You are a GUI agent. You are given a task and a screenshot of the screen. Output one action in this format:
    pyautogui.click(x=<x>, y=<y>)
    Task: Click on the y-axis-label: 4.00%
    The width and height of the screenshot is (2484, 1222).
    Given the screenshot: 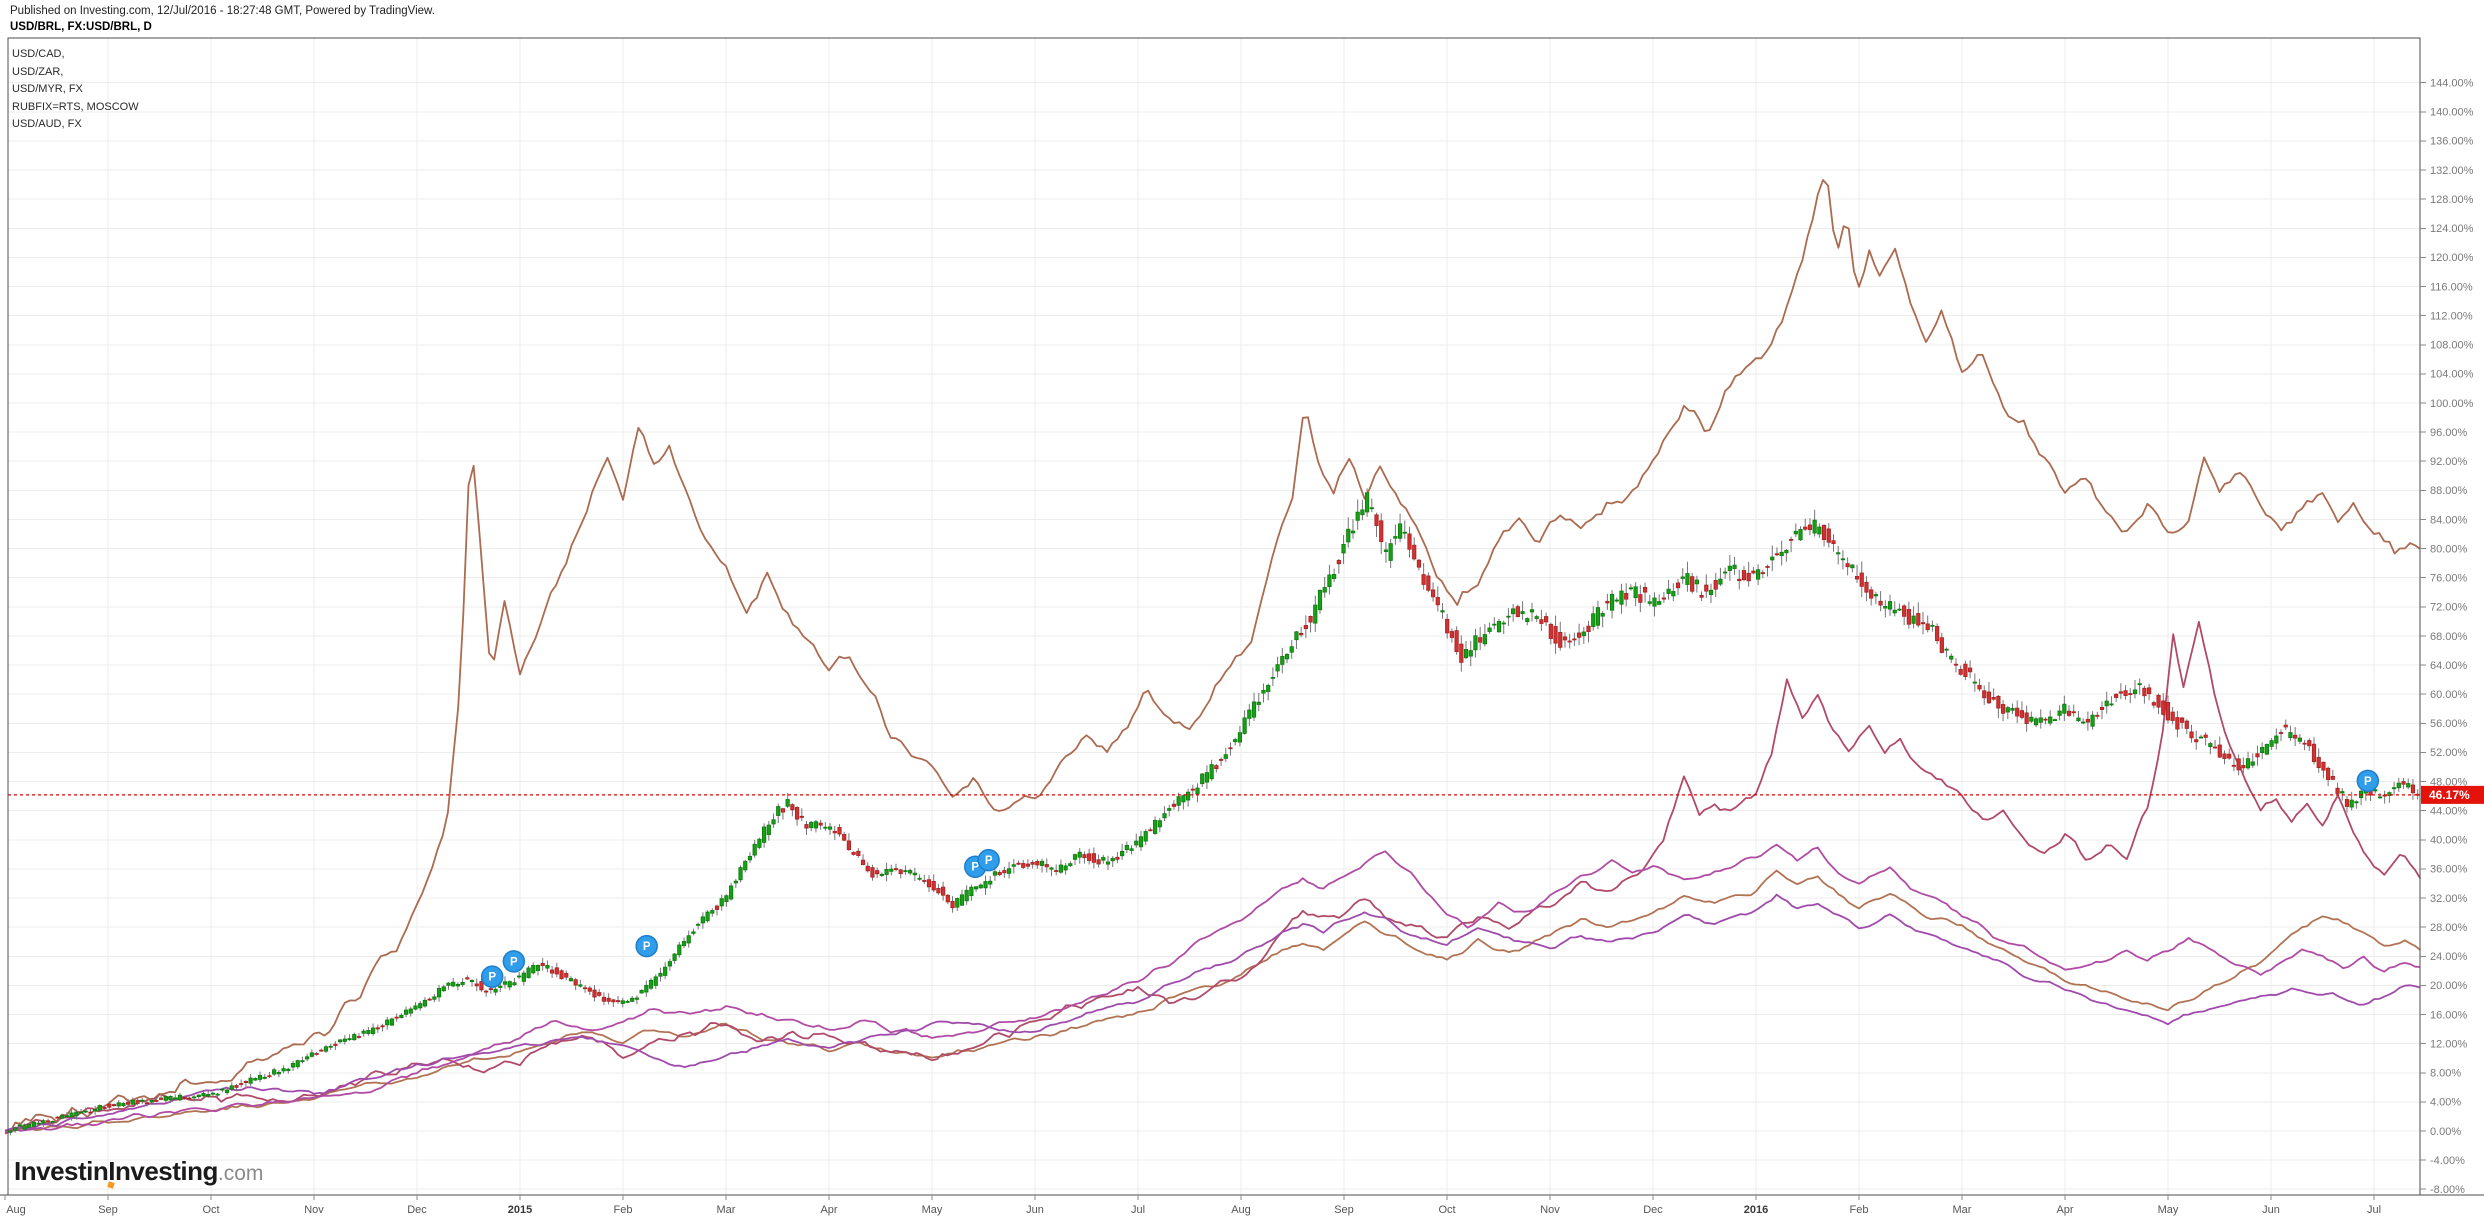 What is the action you would take?
    pyautogui.click(x=2445, y=1103)
    